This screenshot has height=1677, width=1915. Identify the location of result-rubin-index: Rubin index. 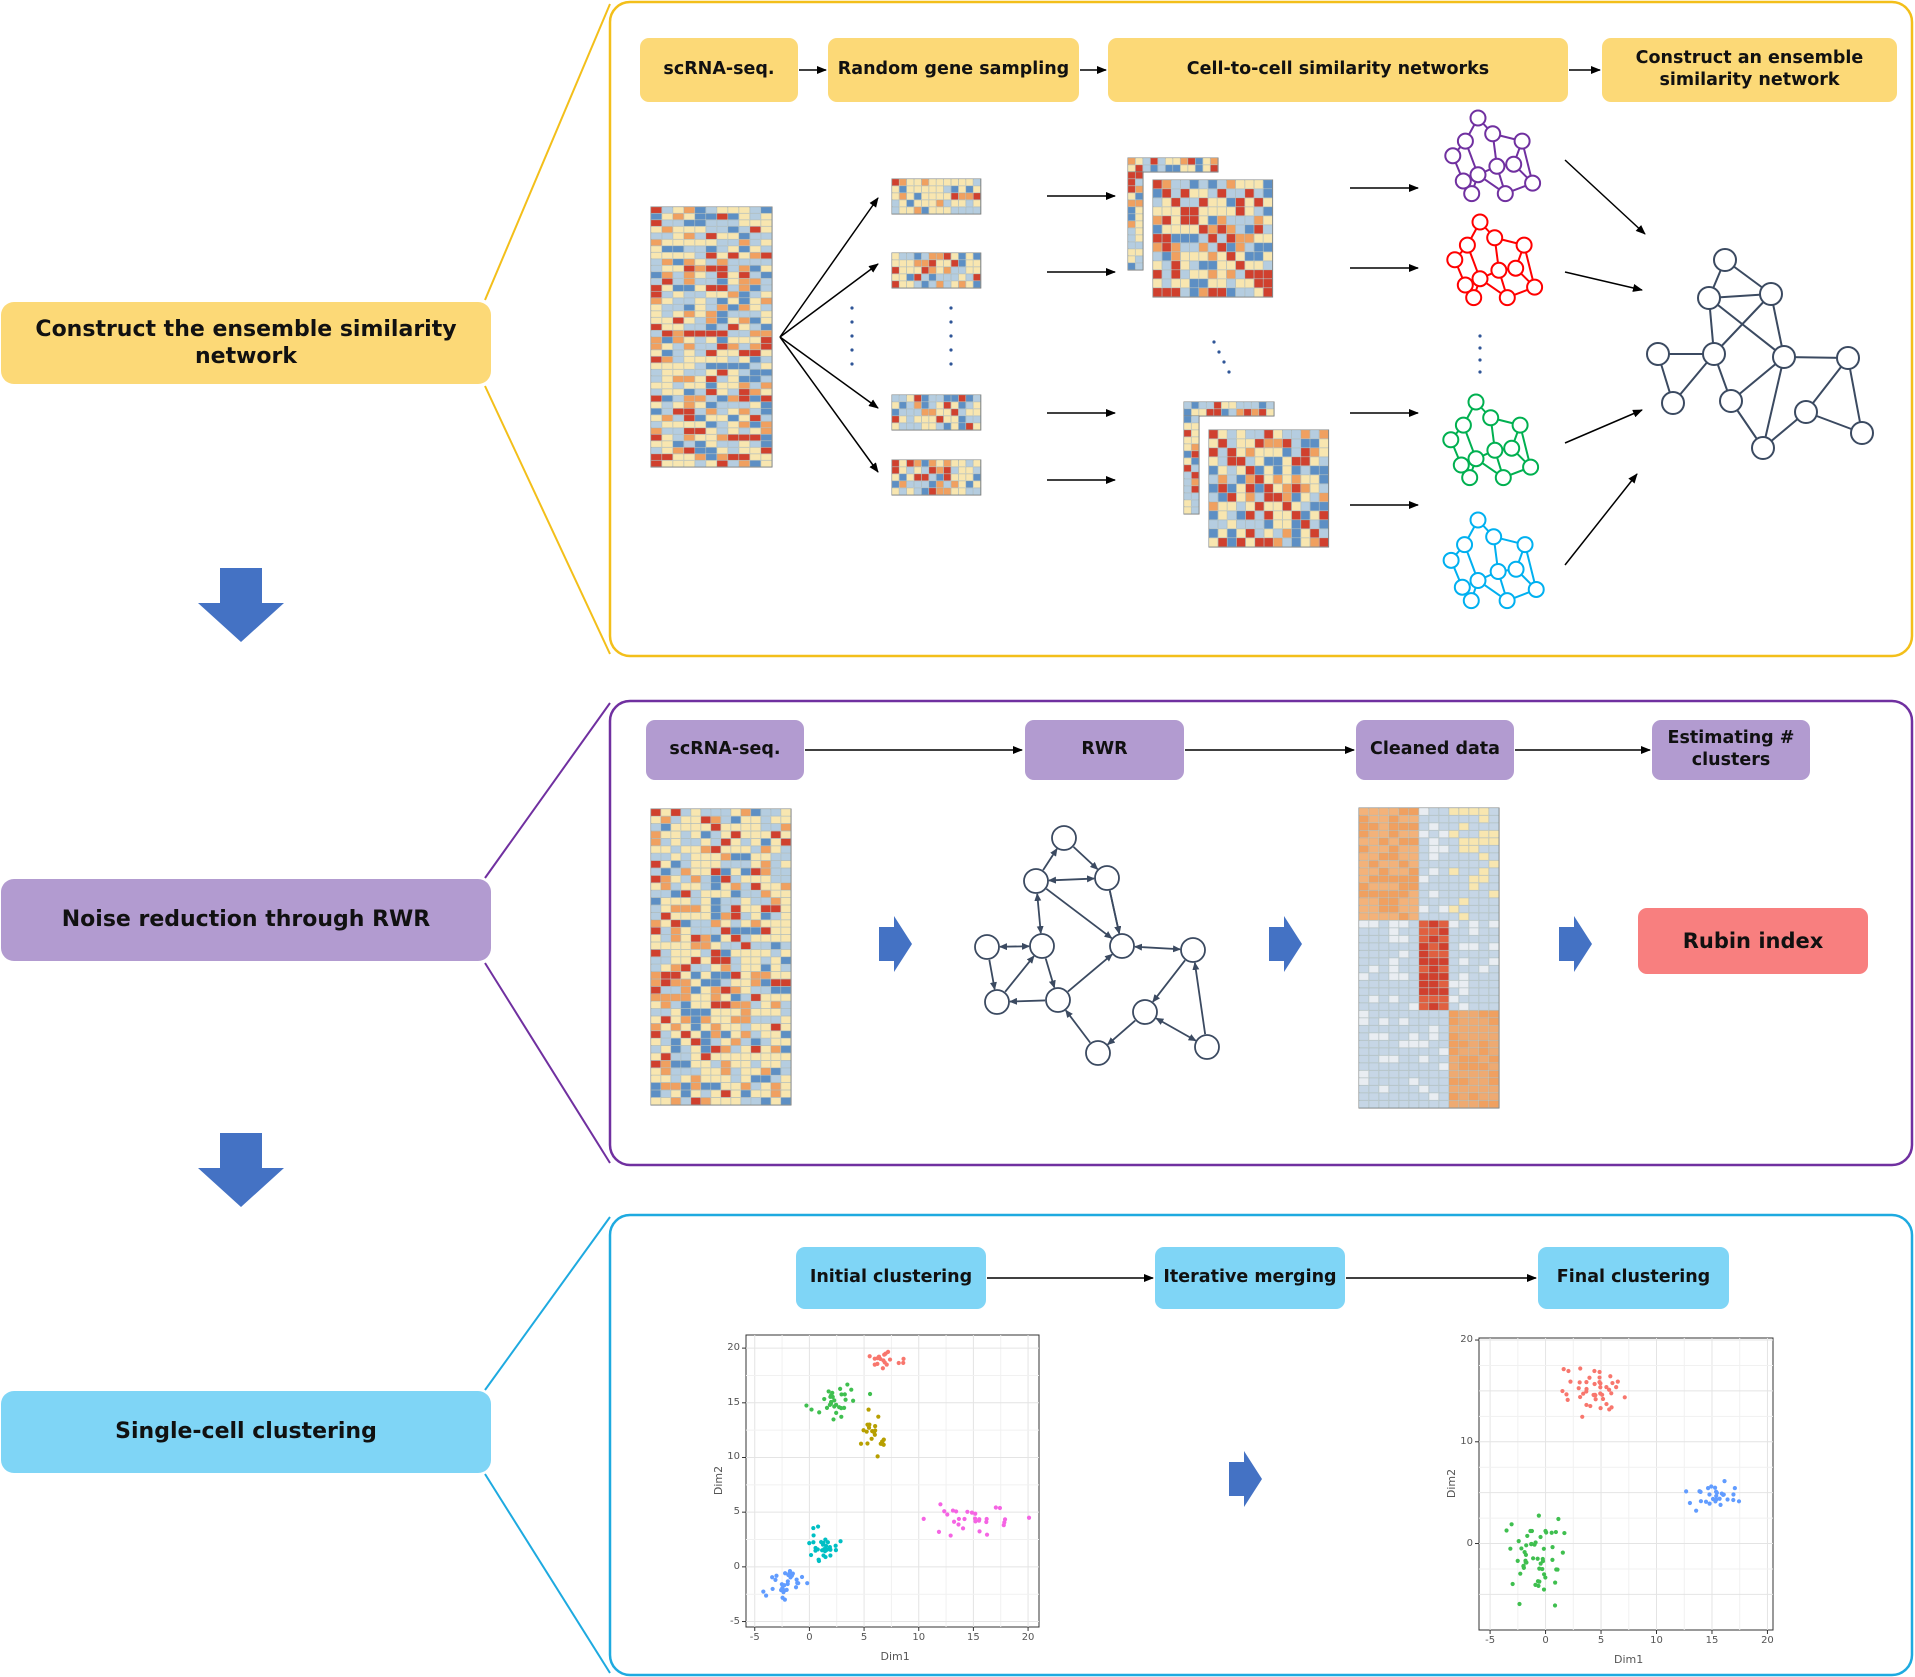
(1753, 941).